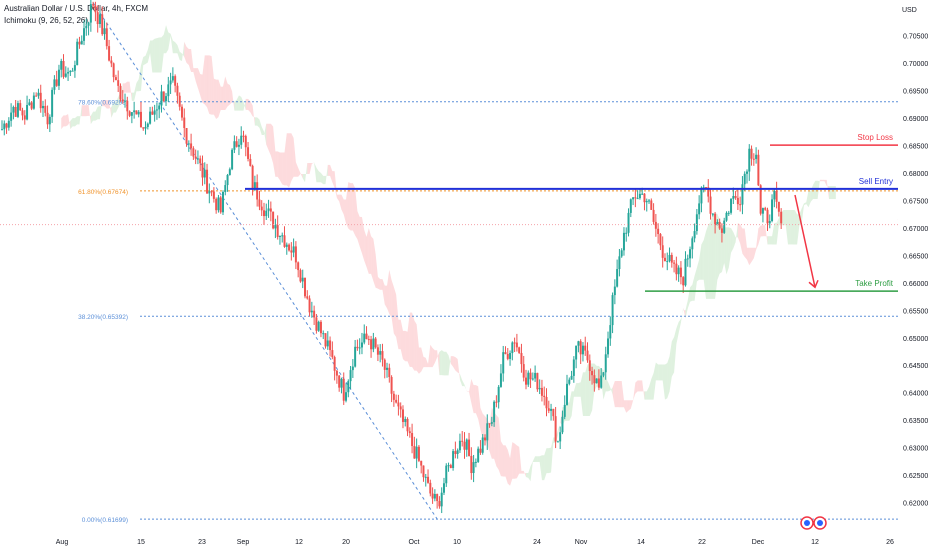  Describe the element at coordinates (807, 523) in the screenshot. I see `flag-dot` at that location.